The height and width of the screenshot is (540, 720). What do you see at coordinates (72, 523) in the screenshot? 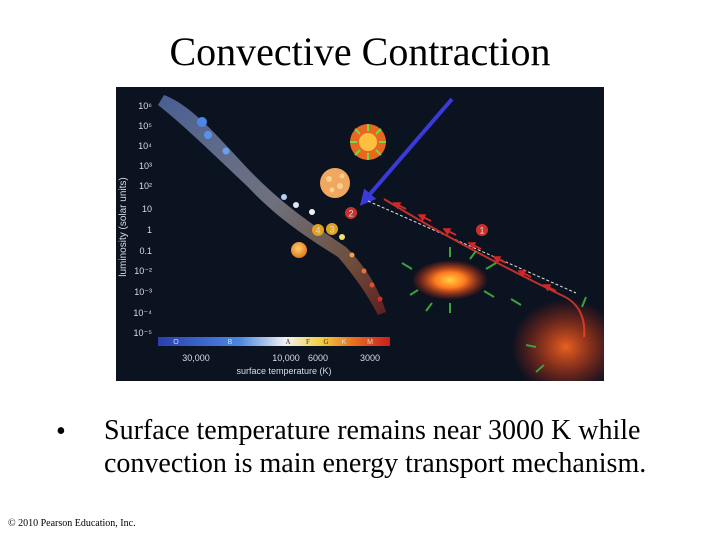
I see `copyright-notice: © 2010 Pearson Education, Inc.` at bounding box center [72, 523].